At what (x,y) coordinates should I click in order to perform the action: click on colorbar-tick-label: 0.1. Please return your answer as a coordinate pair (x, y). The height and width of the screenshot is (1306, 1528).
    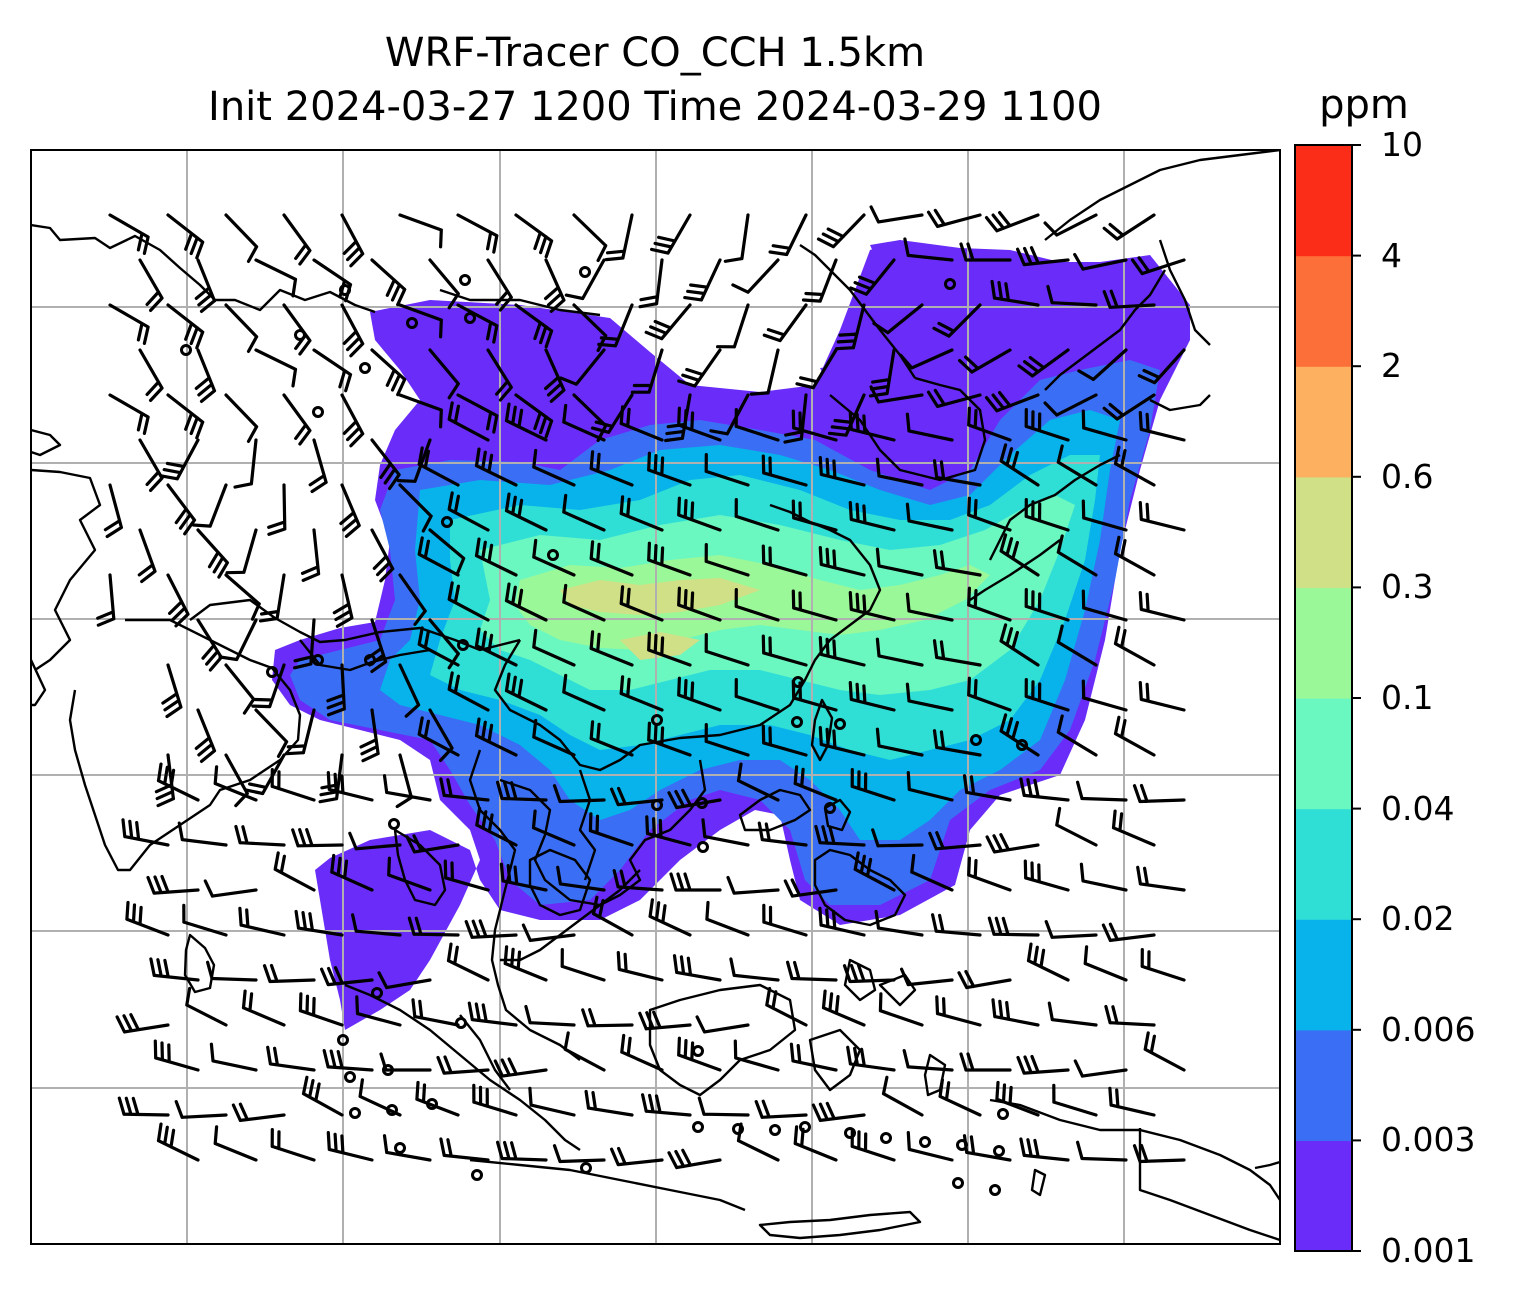
    Looking at the image, I should click on (1407, 697).